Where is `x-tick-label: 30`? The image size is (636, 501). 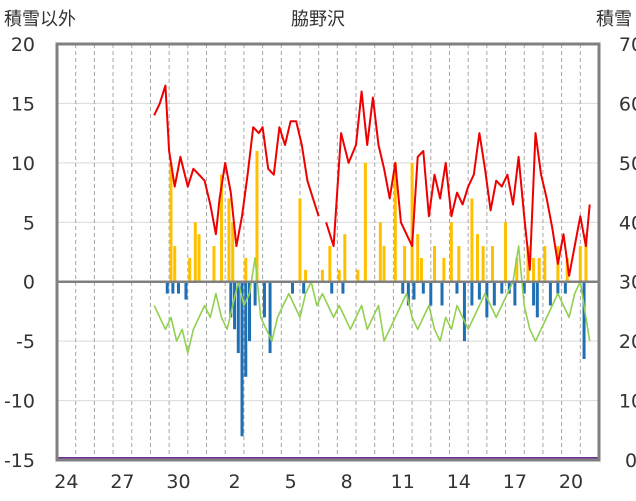
x-tick-label: 30 is located at coordinates (178, 482).